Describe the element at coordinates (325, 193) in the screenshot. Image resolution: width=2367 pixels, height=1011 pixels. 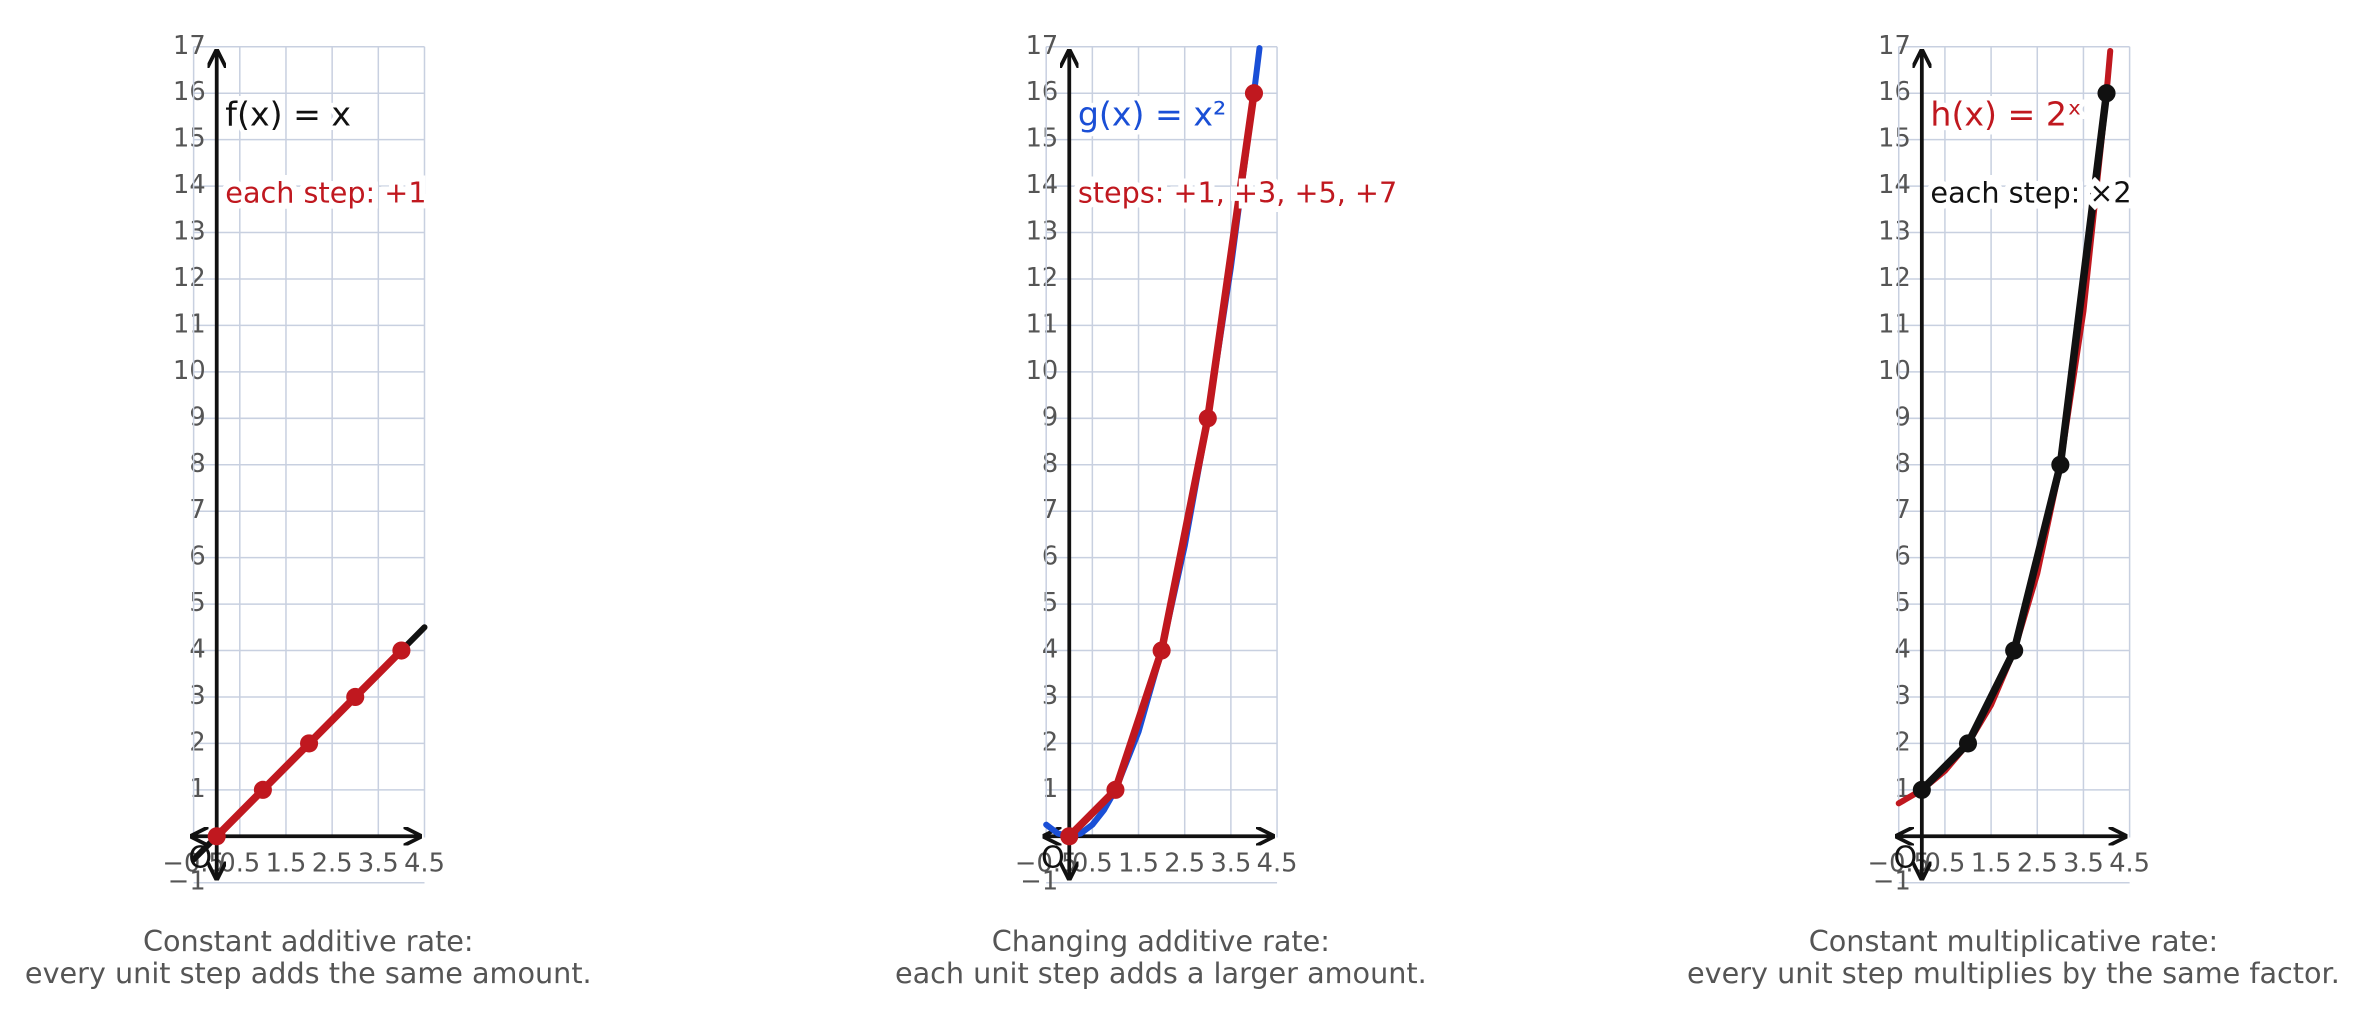
I see `annotation: each step: +1` at that location.